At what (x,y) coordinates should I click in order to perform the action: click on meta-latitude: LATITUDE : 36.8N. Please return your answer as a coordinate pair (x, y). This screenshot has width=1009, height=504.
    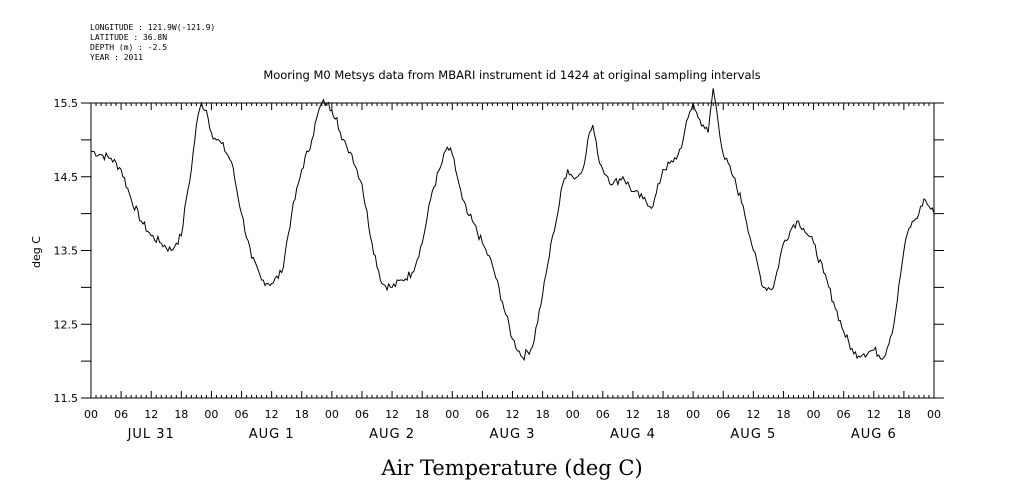
    Looking at the image, I should click on (128, 37).